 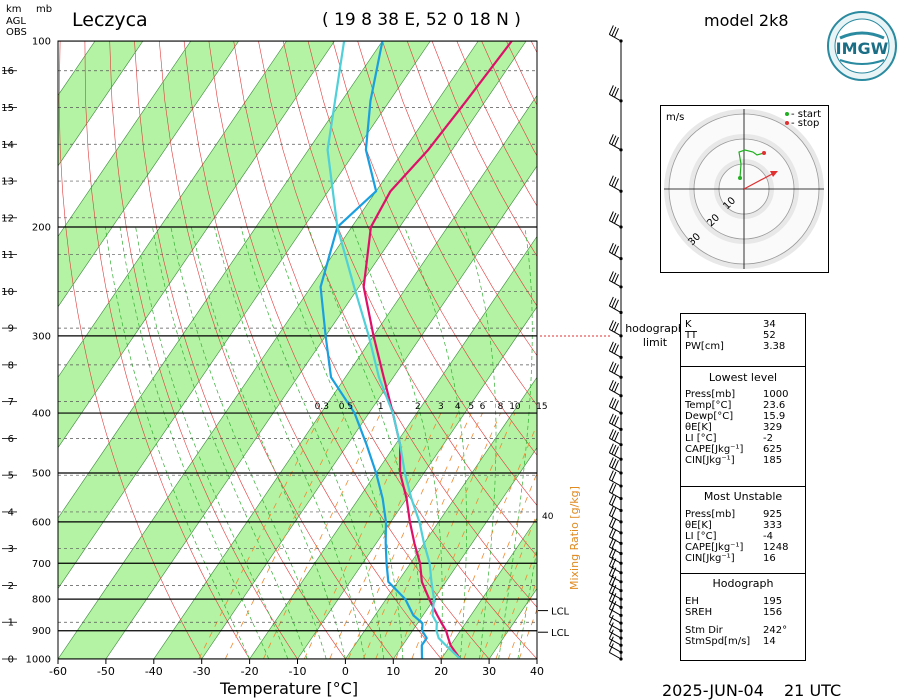 I want to click on row-key: CAPE[Jkg⁻¹], so click(x=714, y=547).